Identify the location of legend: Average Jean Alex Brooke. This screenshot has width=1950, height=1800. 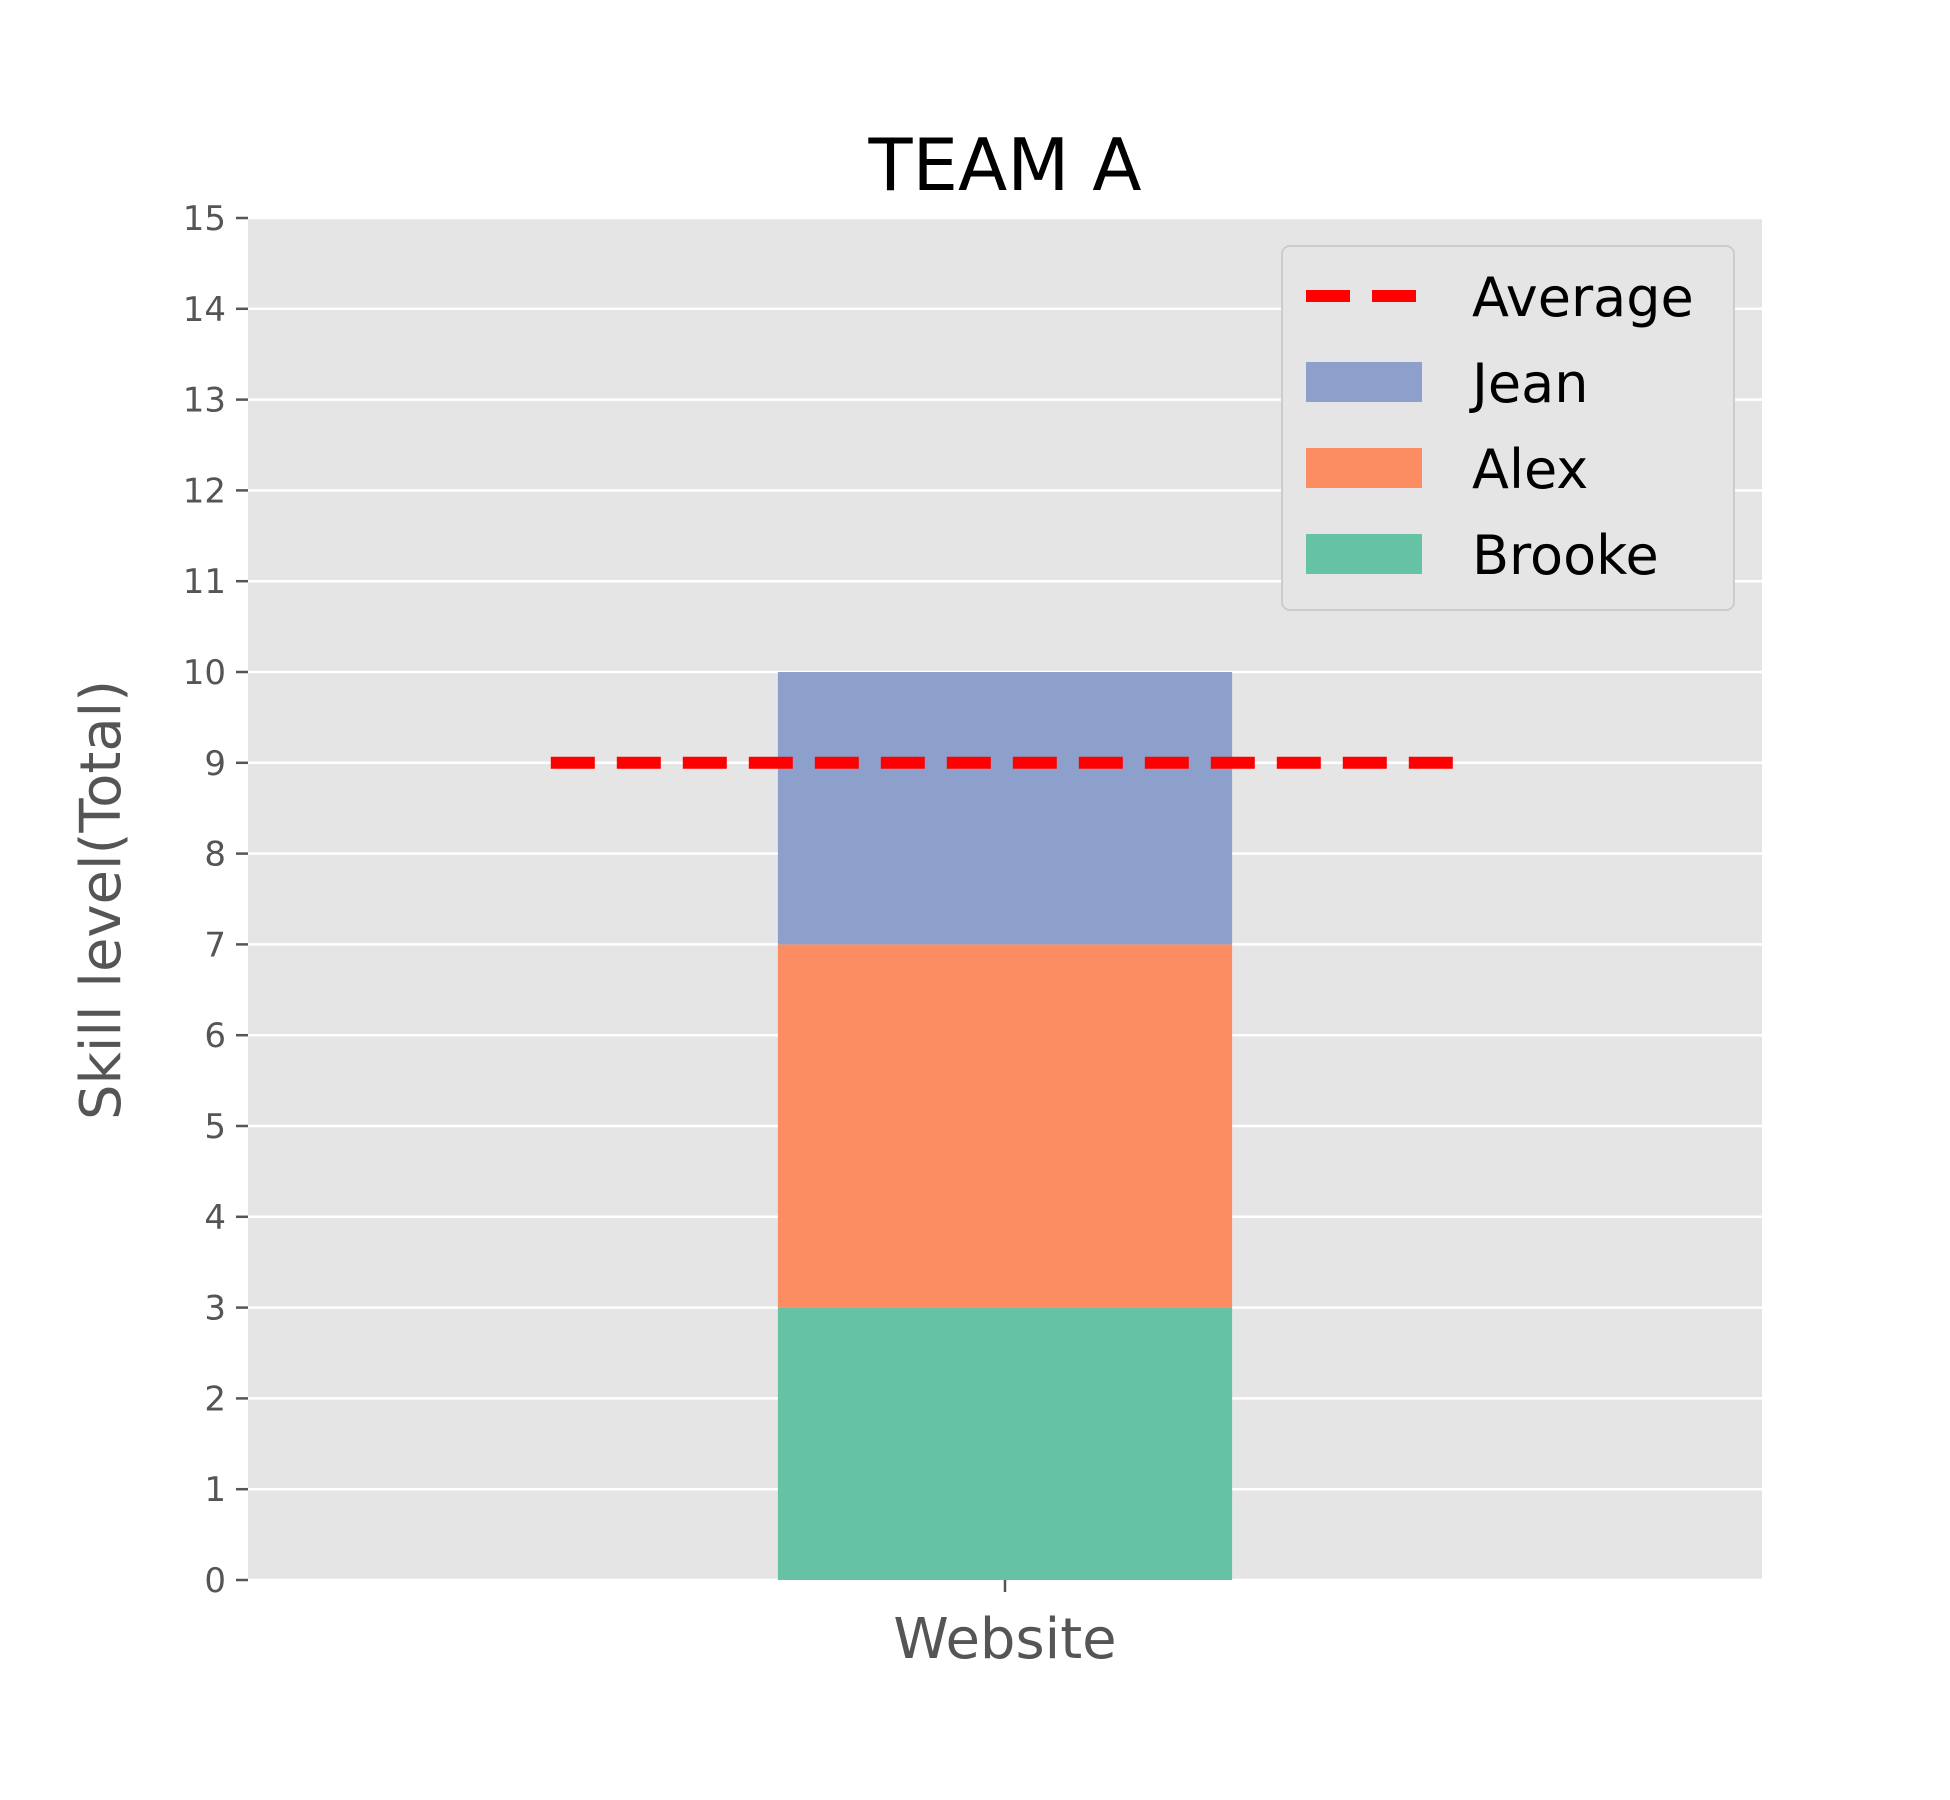
(1508, 428).